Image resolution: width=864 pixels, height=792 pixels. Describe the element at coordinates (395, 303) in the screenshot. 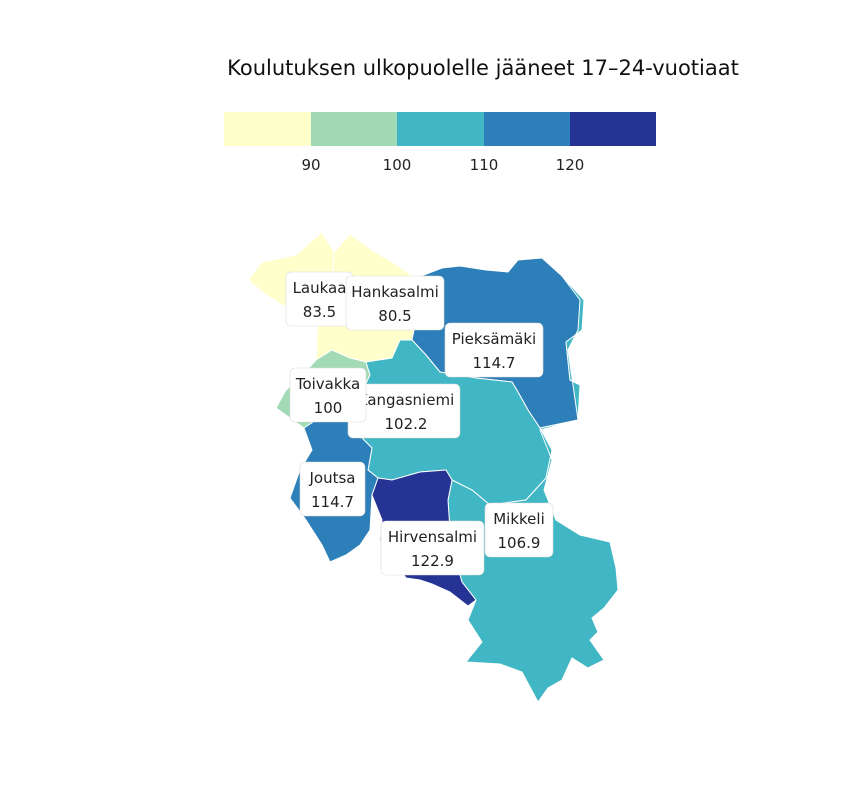

I see `label-hankasalmi: Hankasalmi 80.5` at that location.